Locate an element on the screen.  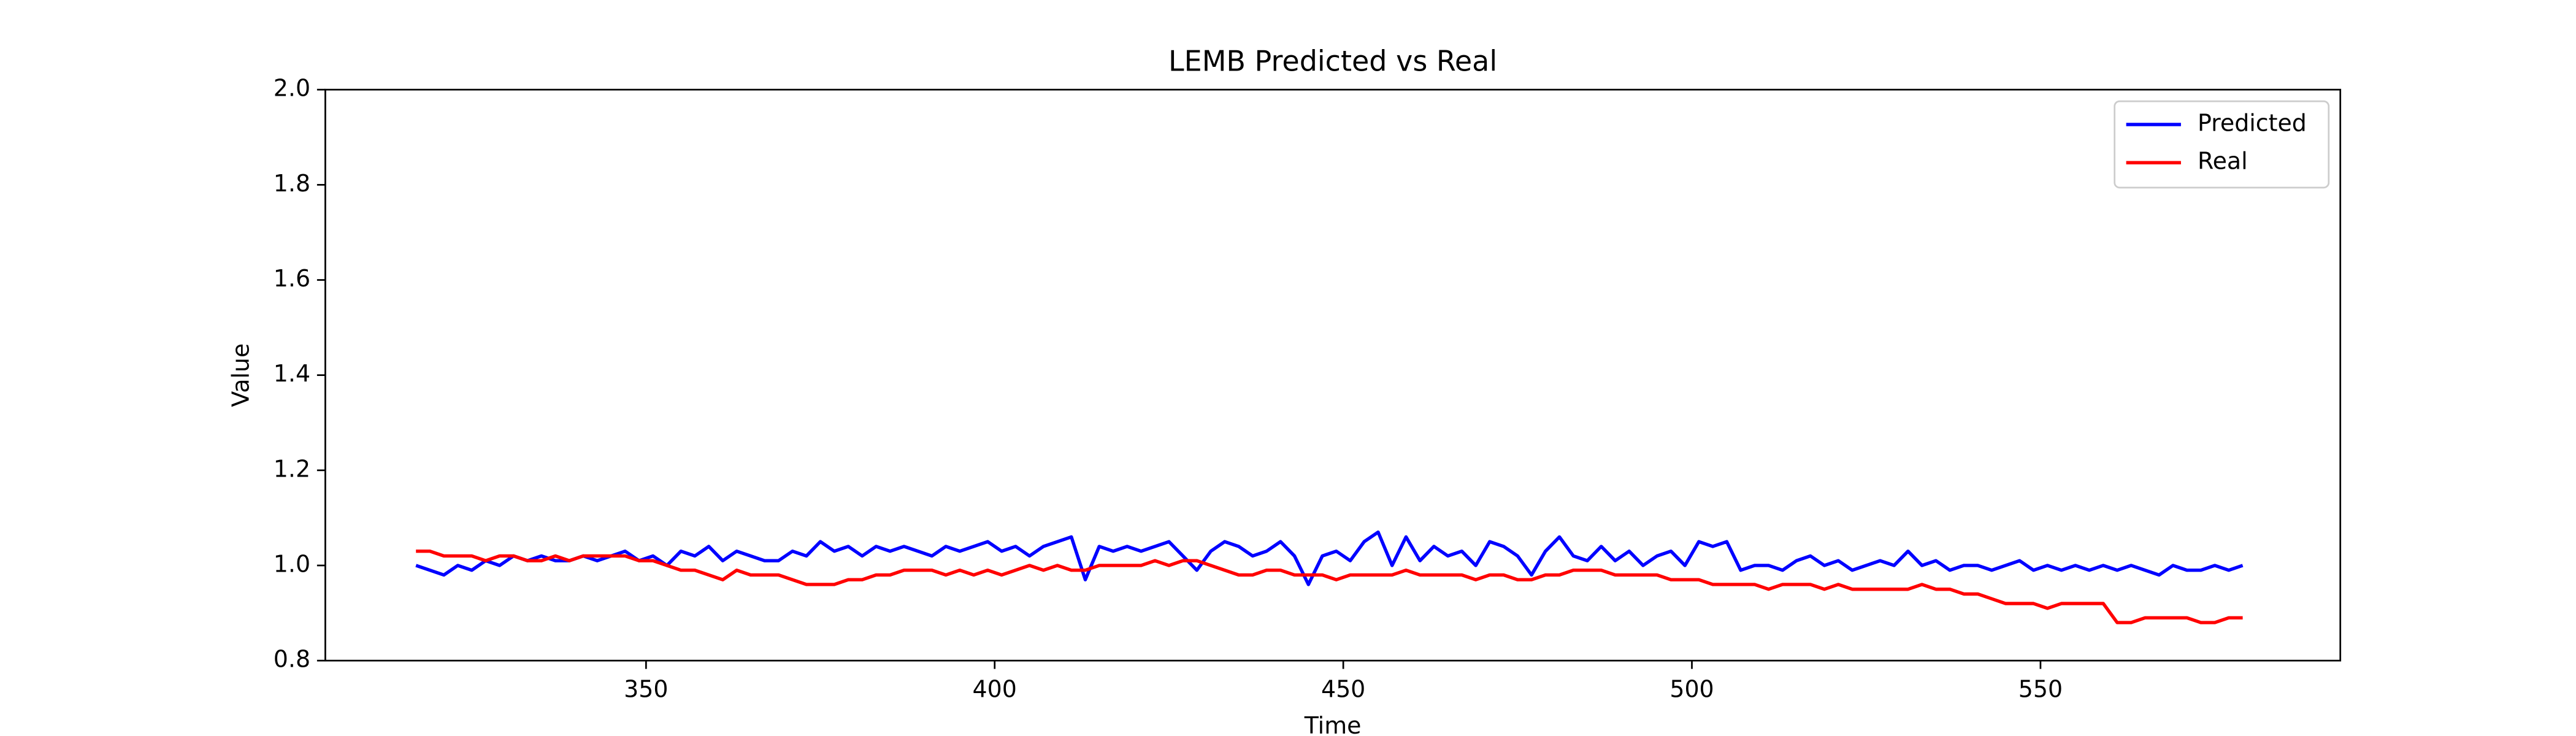
legend-label: Predicted is located at coordinates (2252, 123).